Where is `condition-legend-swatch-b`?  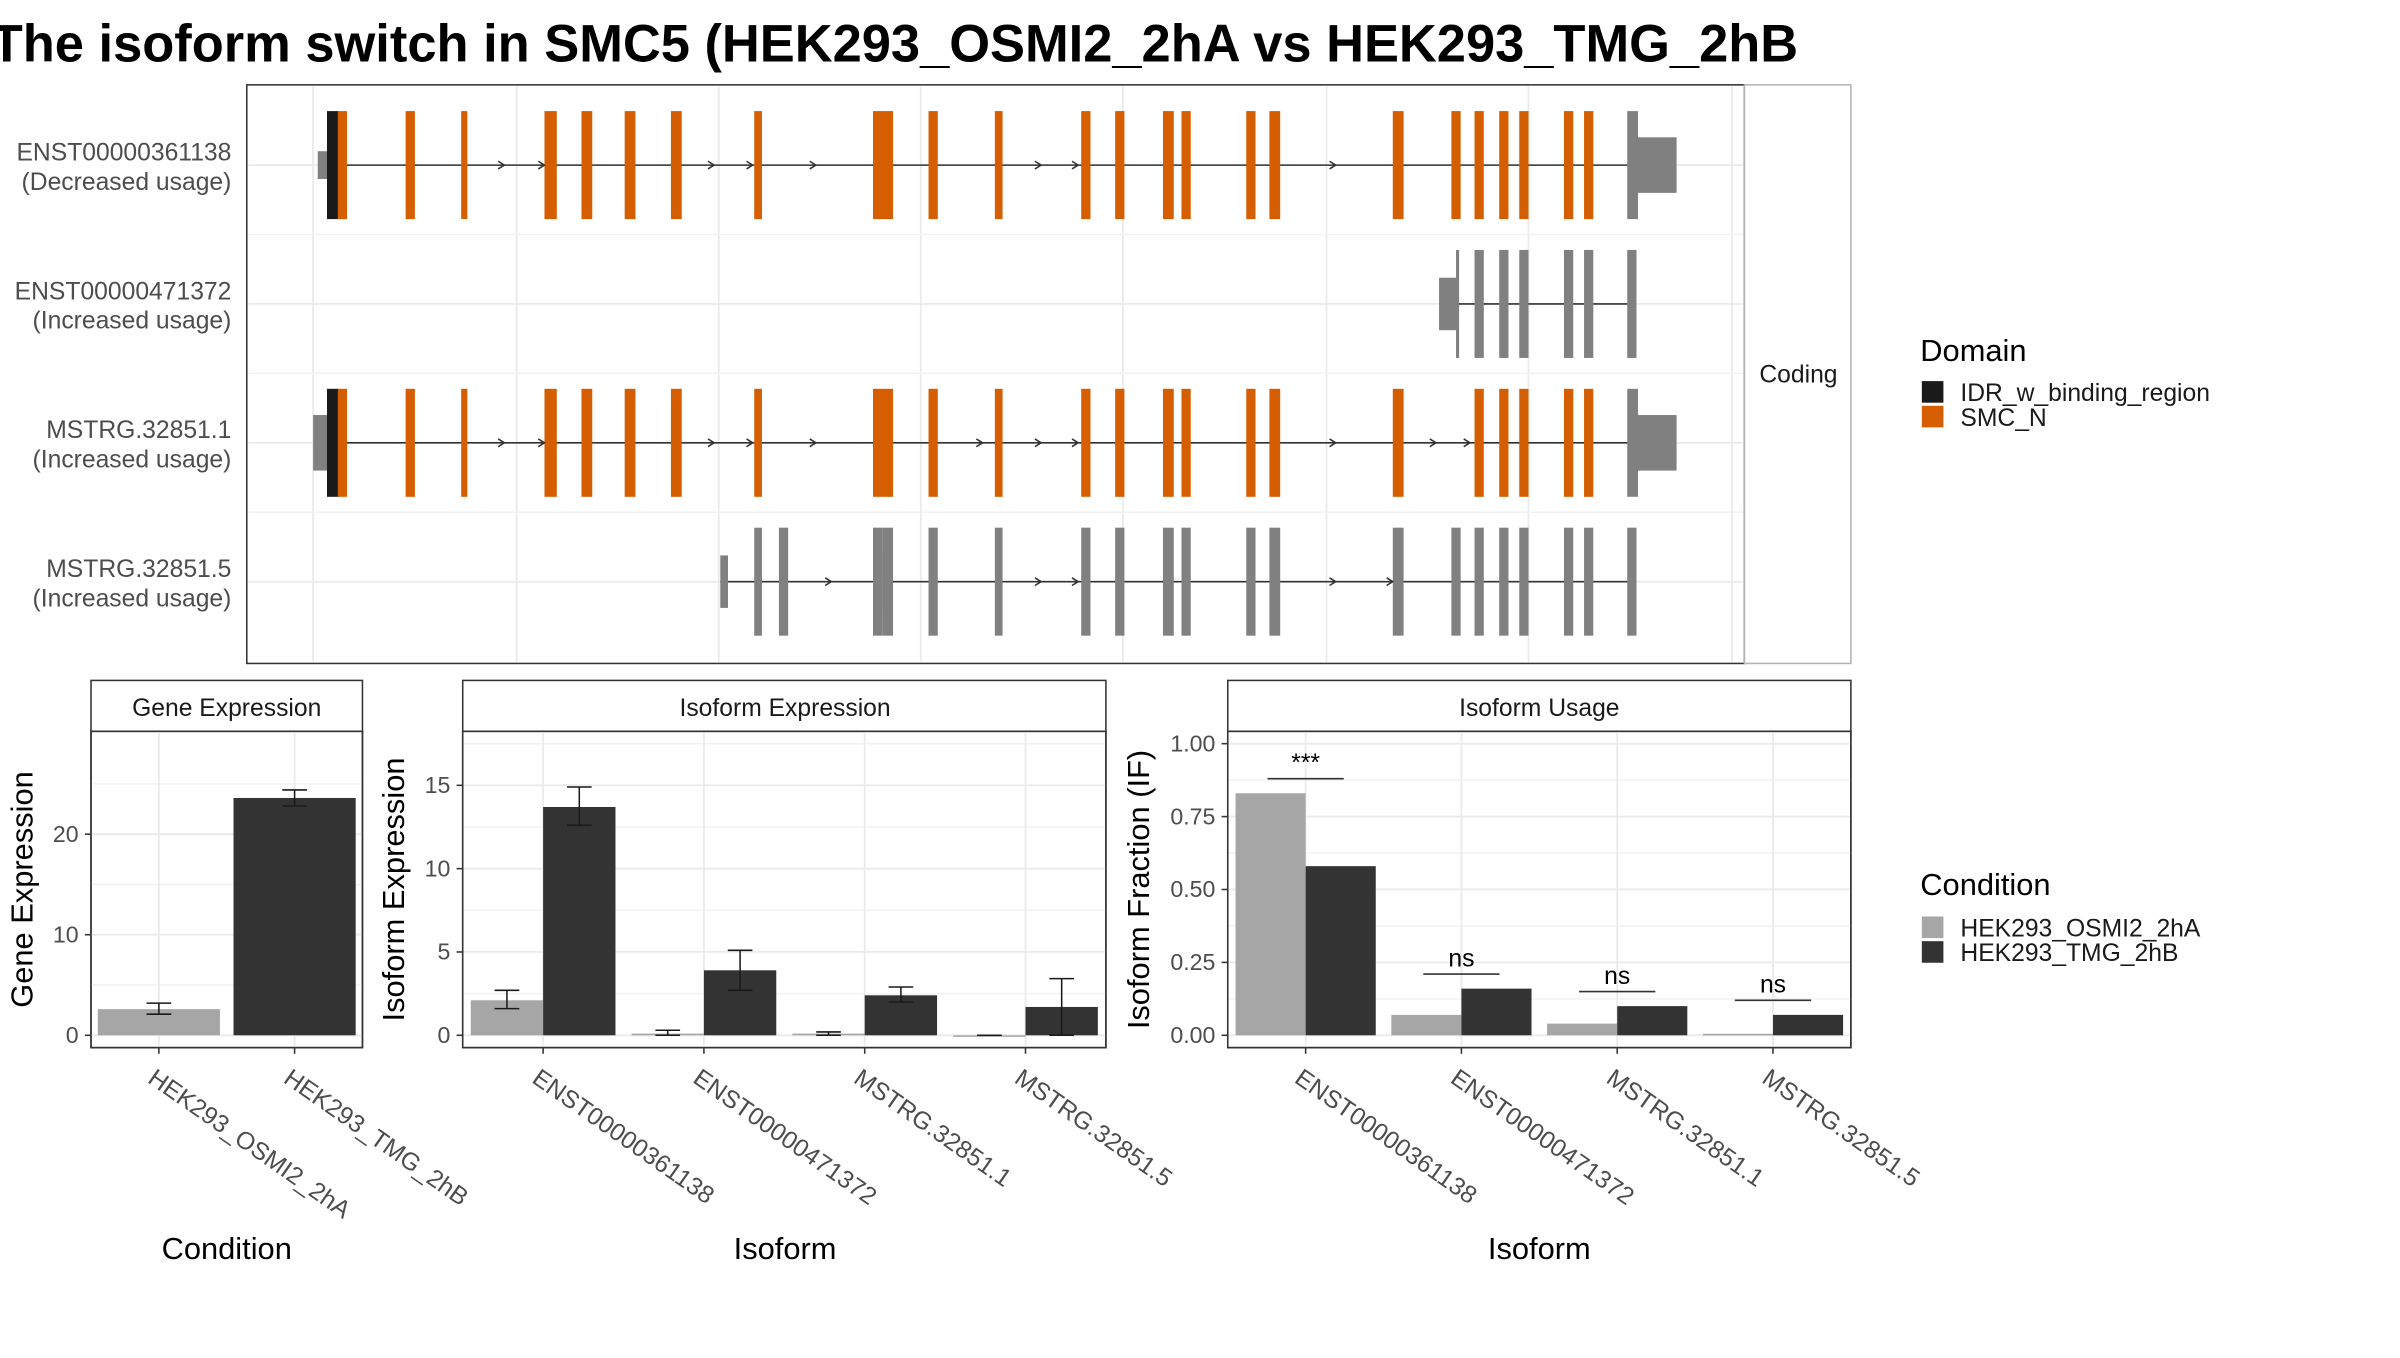
condition-legend-swatch-b is located at coordinates (1932, 952).